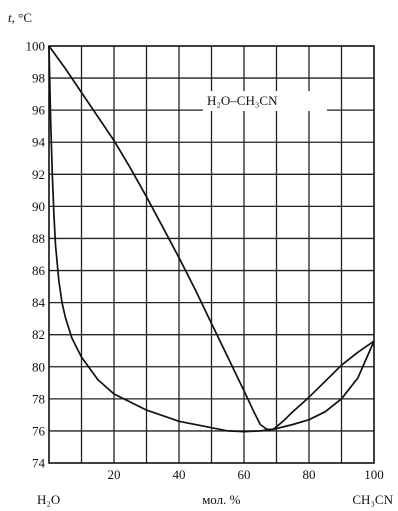 The width and height of the screenshot is (398, 511). What do you see at coordinates (39, 302) in the screenshot?
I see `y-tick-label: 84` at bounding box center [39, 302].